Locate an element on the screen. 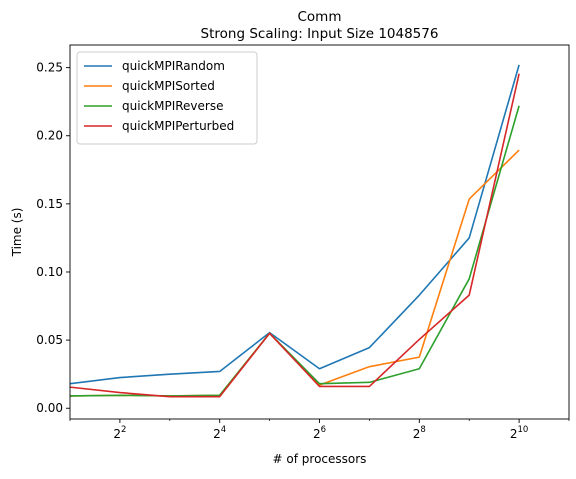 This screenshot has height=479, width=576. x-tick-label: 24 is located at coordinates (219, 433).